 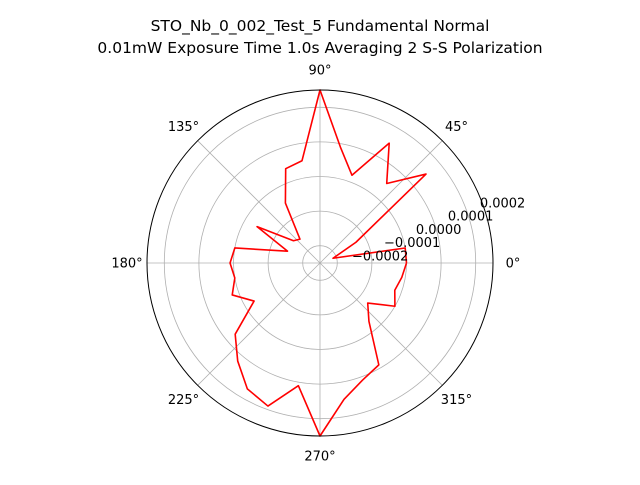 What do you see at coordinates (380, 256) in the screenshot?
I see `radial-tick-label-0: −0.0002` at bounding box center [380, 256].